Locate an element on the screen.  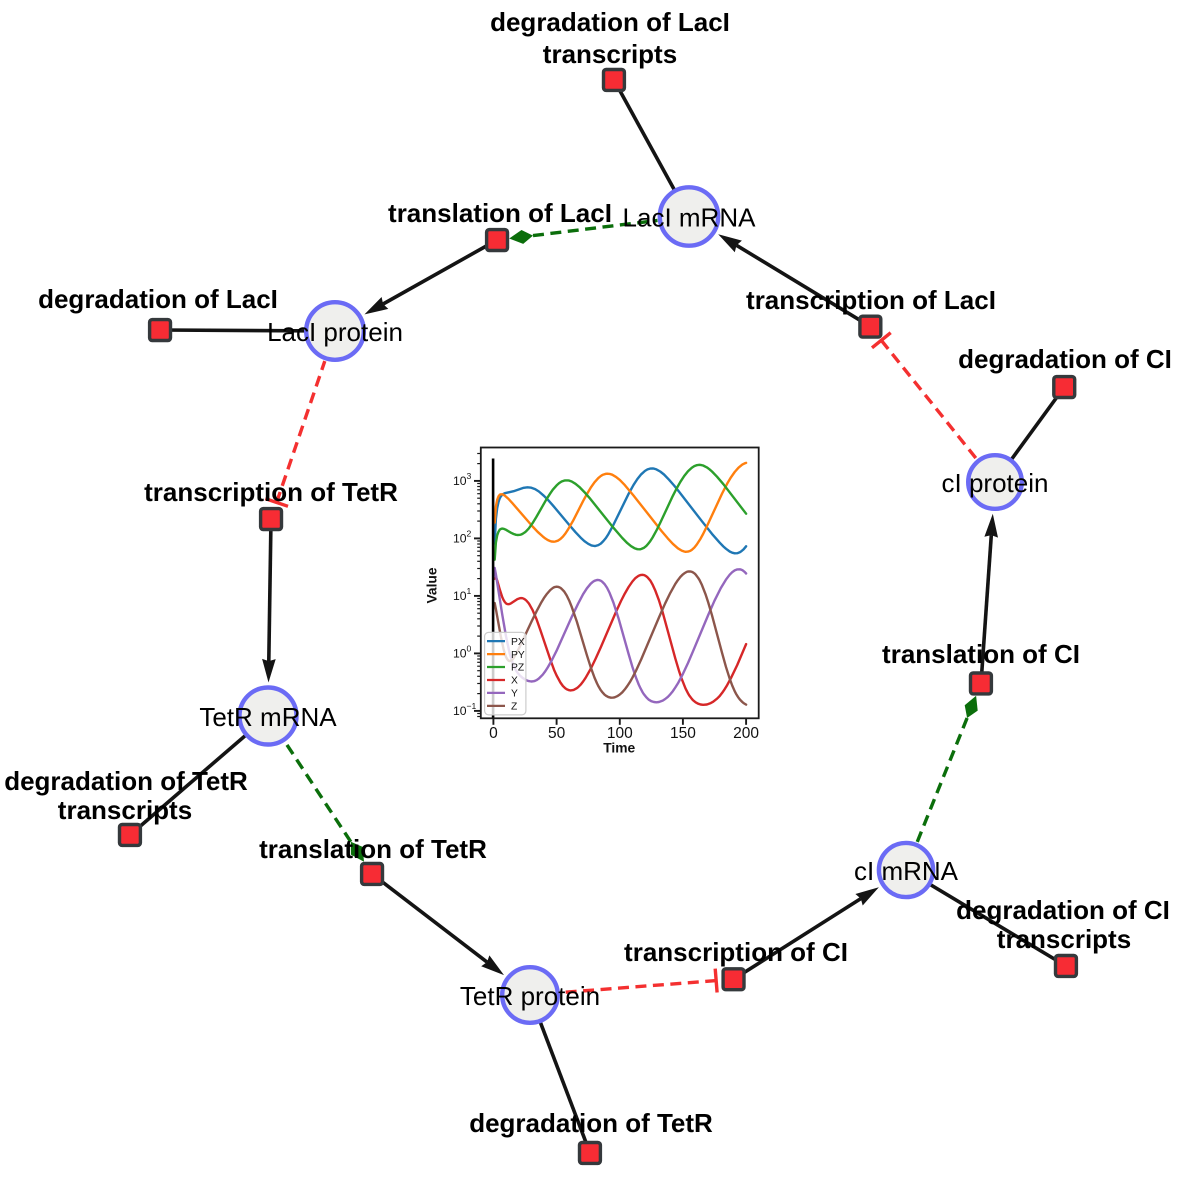
svg-text: 3 is located at coordinates (469, 476).